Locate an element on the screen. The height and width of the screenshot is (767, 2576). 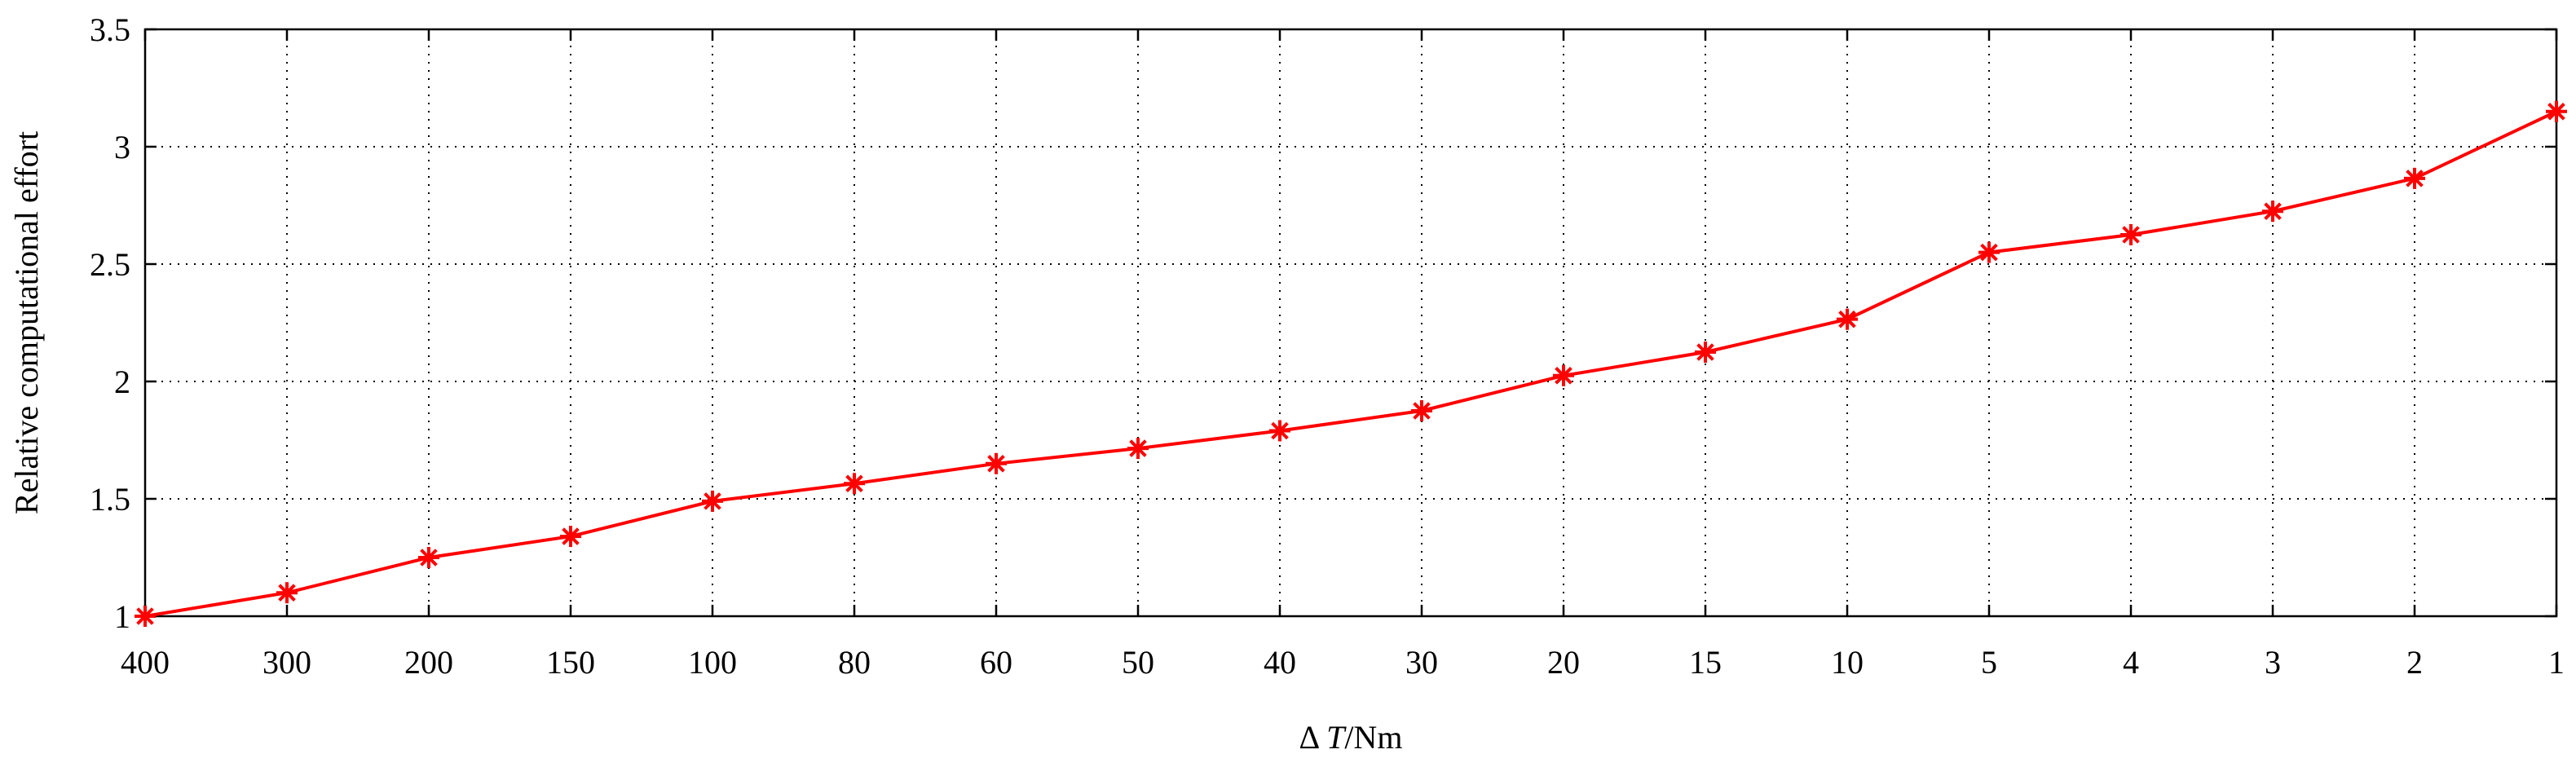
x-tick-label: 300 is located at coordinates (286, 662).